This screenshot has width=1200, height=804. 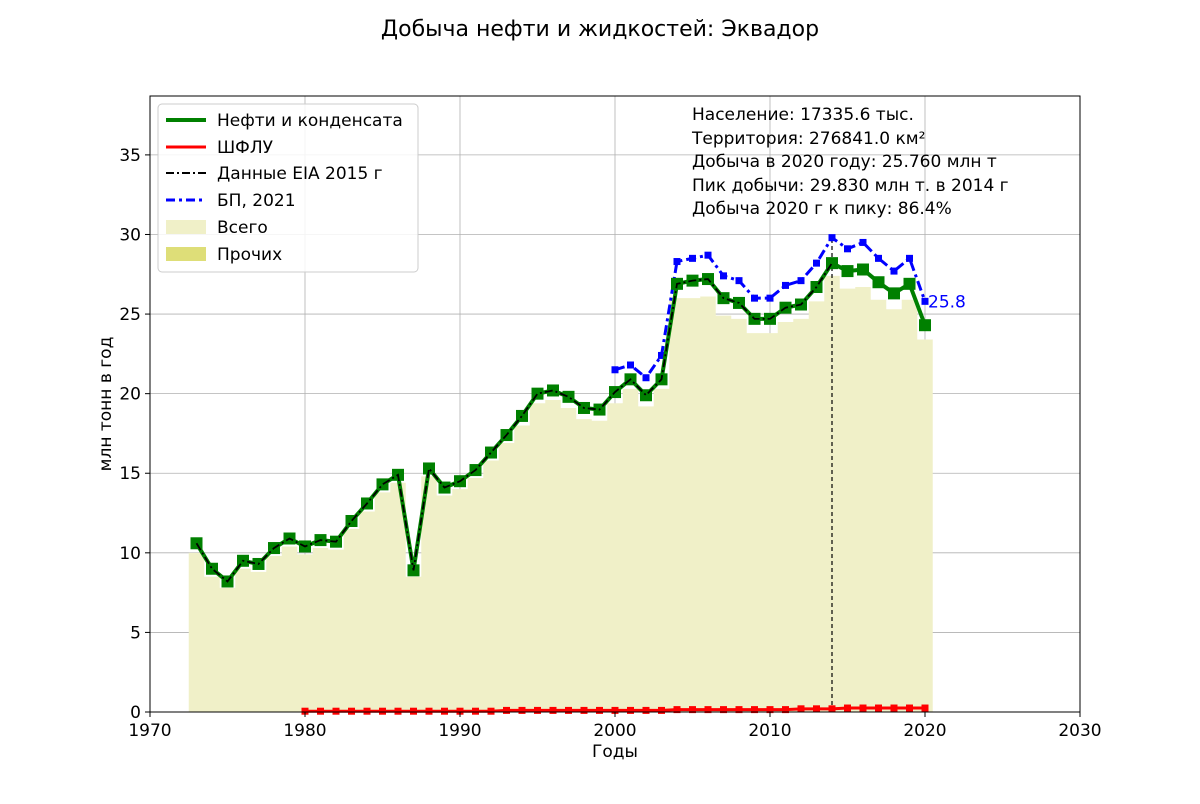 What do you see at coordinates (304, 731) in the screenshot?
I see `x-tick-label: 1980` at bounding box center [304, 731].